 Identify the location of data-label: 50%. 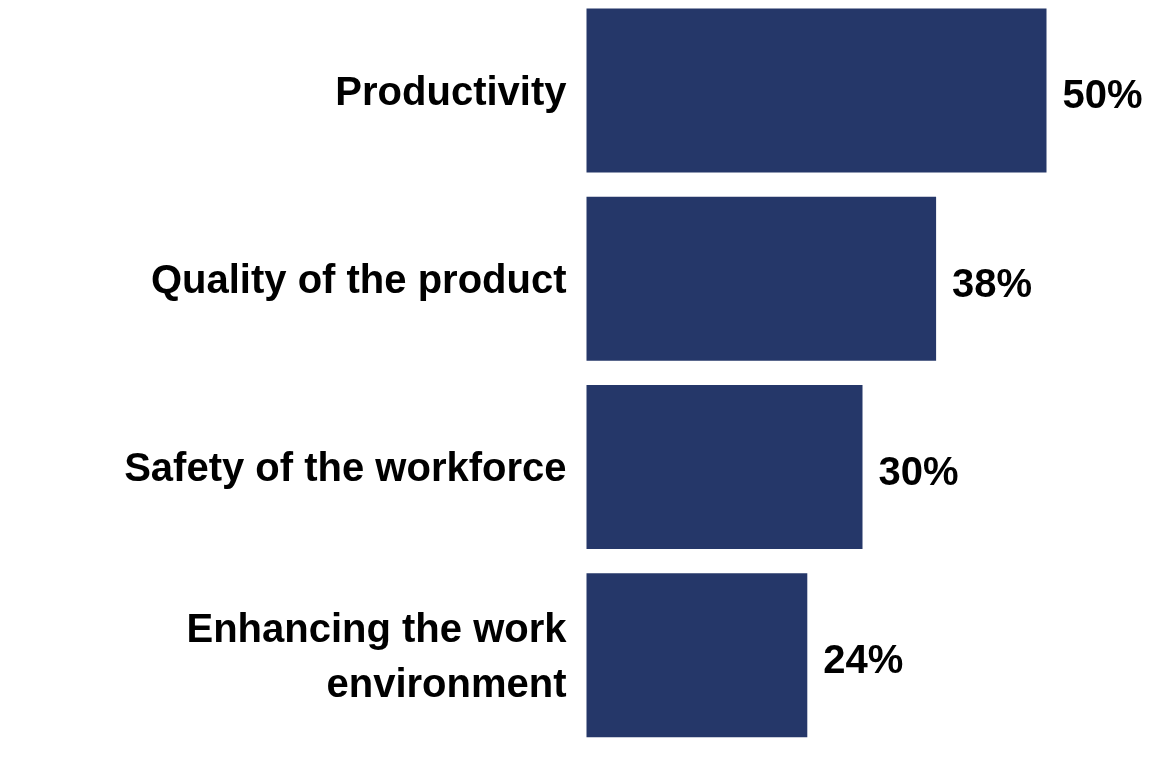
(1102, 94).